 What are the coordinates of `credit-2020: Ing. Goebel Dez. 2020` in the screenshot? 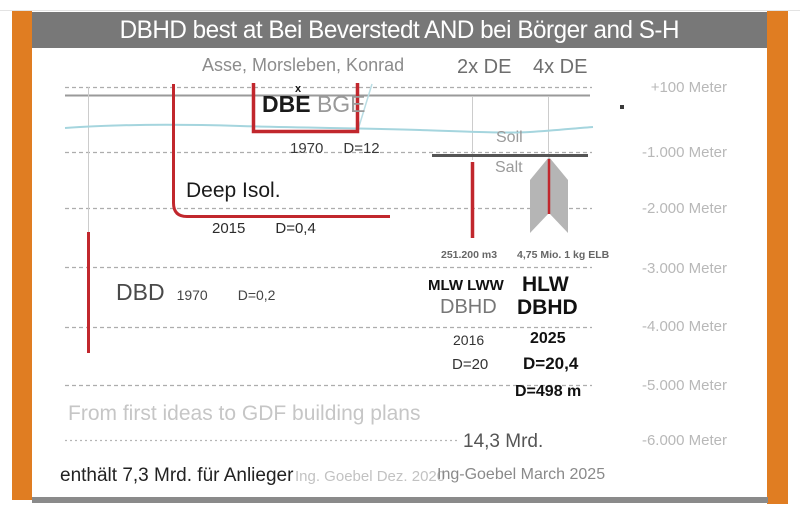 It's located at (370, 476).